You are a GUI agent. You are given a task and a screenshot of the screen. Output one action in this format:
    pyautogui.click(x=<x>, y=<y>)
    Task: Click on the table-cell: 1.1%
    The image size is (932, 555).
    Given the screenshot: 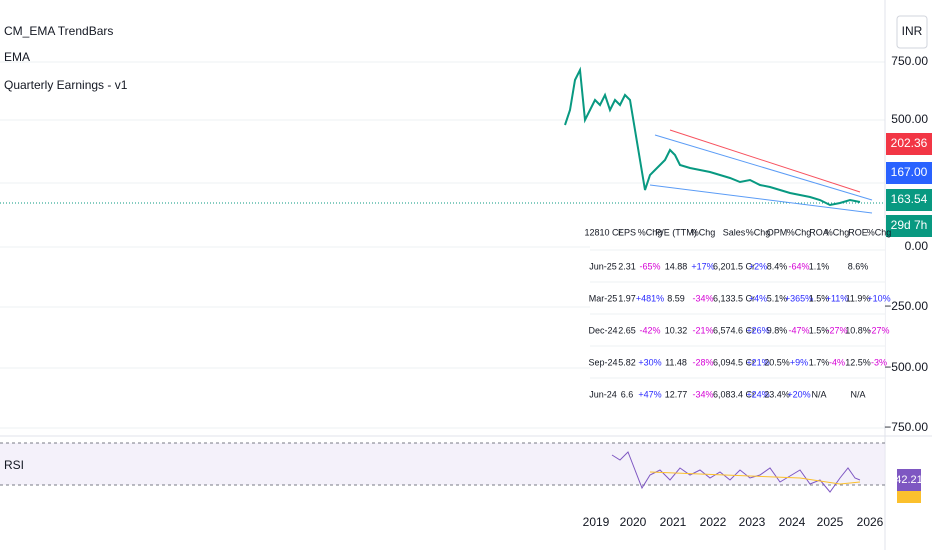 What is the action you would take?
    pyautogui.click(x=819, y=266)
    